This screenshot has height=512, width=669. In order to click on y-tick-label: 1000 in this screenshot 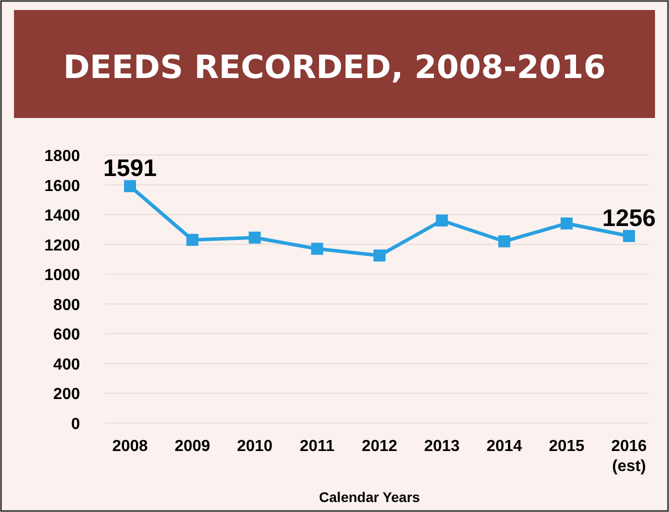, I will do `click(62, 275)`.